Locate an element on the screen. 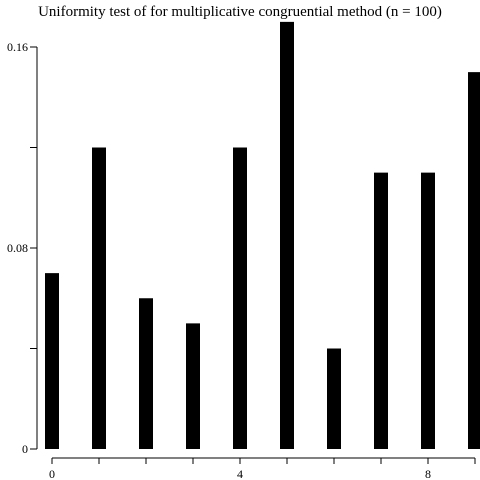 This screenshot has width=480, height=480. y-tick-label: 0 is located at coordinates (25, 449).